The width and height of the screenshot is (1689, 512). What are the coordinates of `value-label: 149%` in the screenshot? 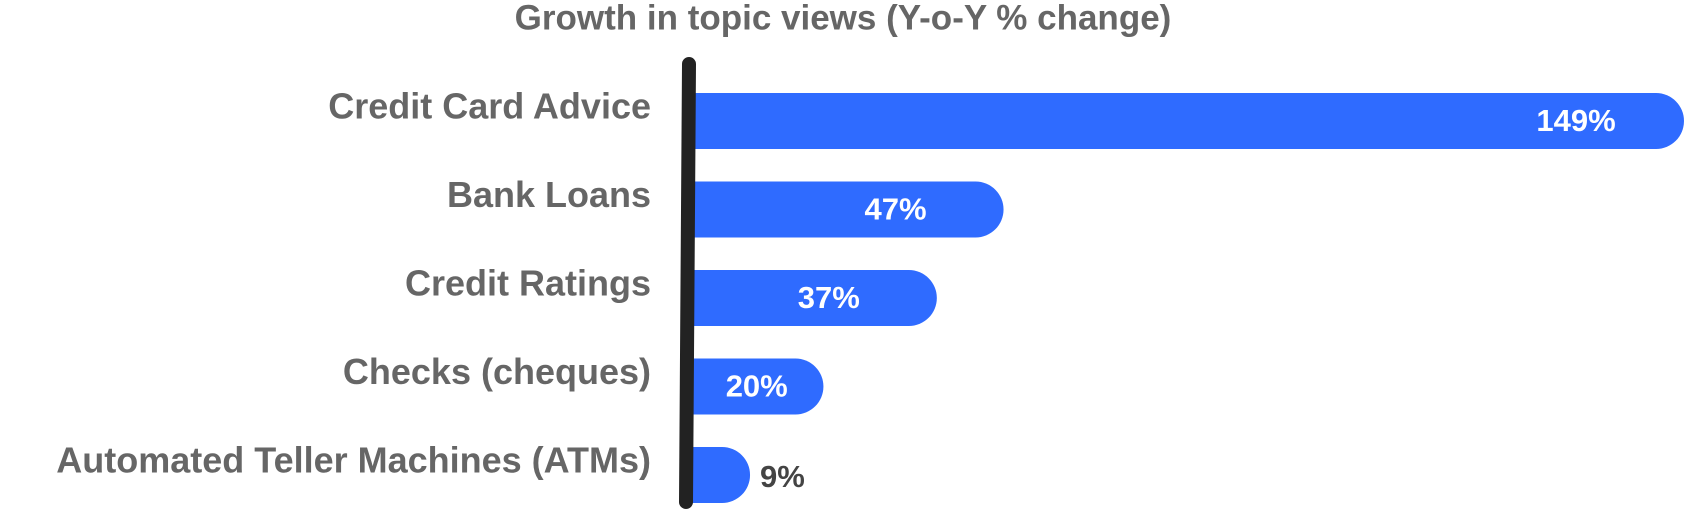 It's located at (1575, 120).